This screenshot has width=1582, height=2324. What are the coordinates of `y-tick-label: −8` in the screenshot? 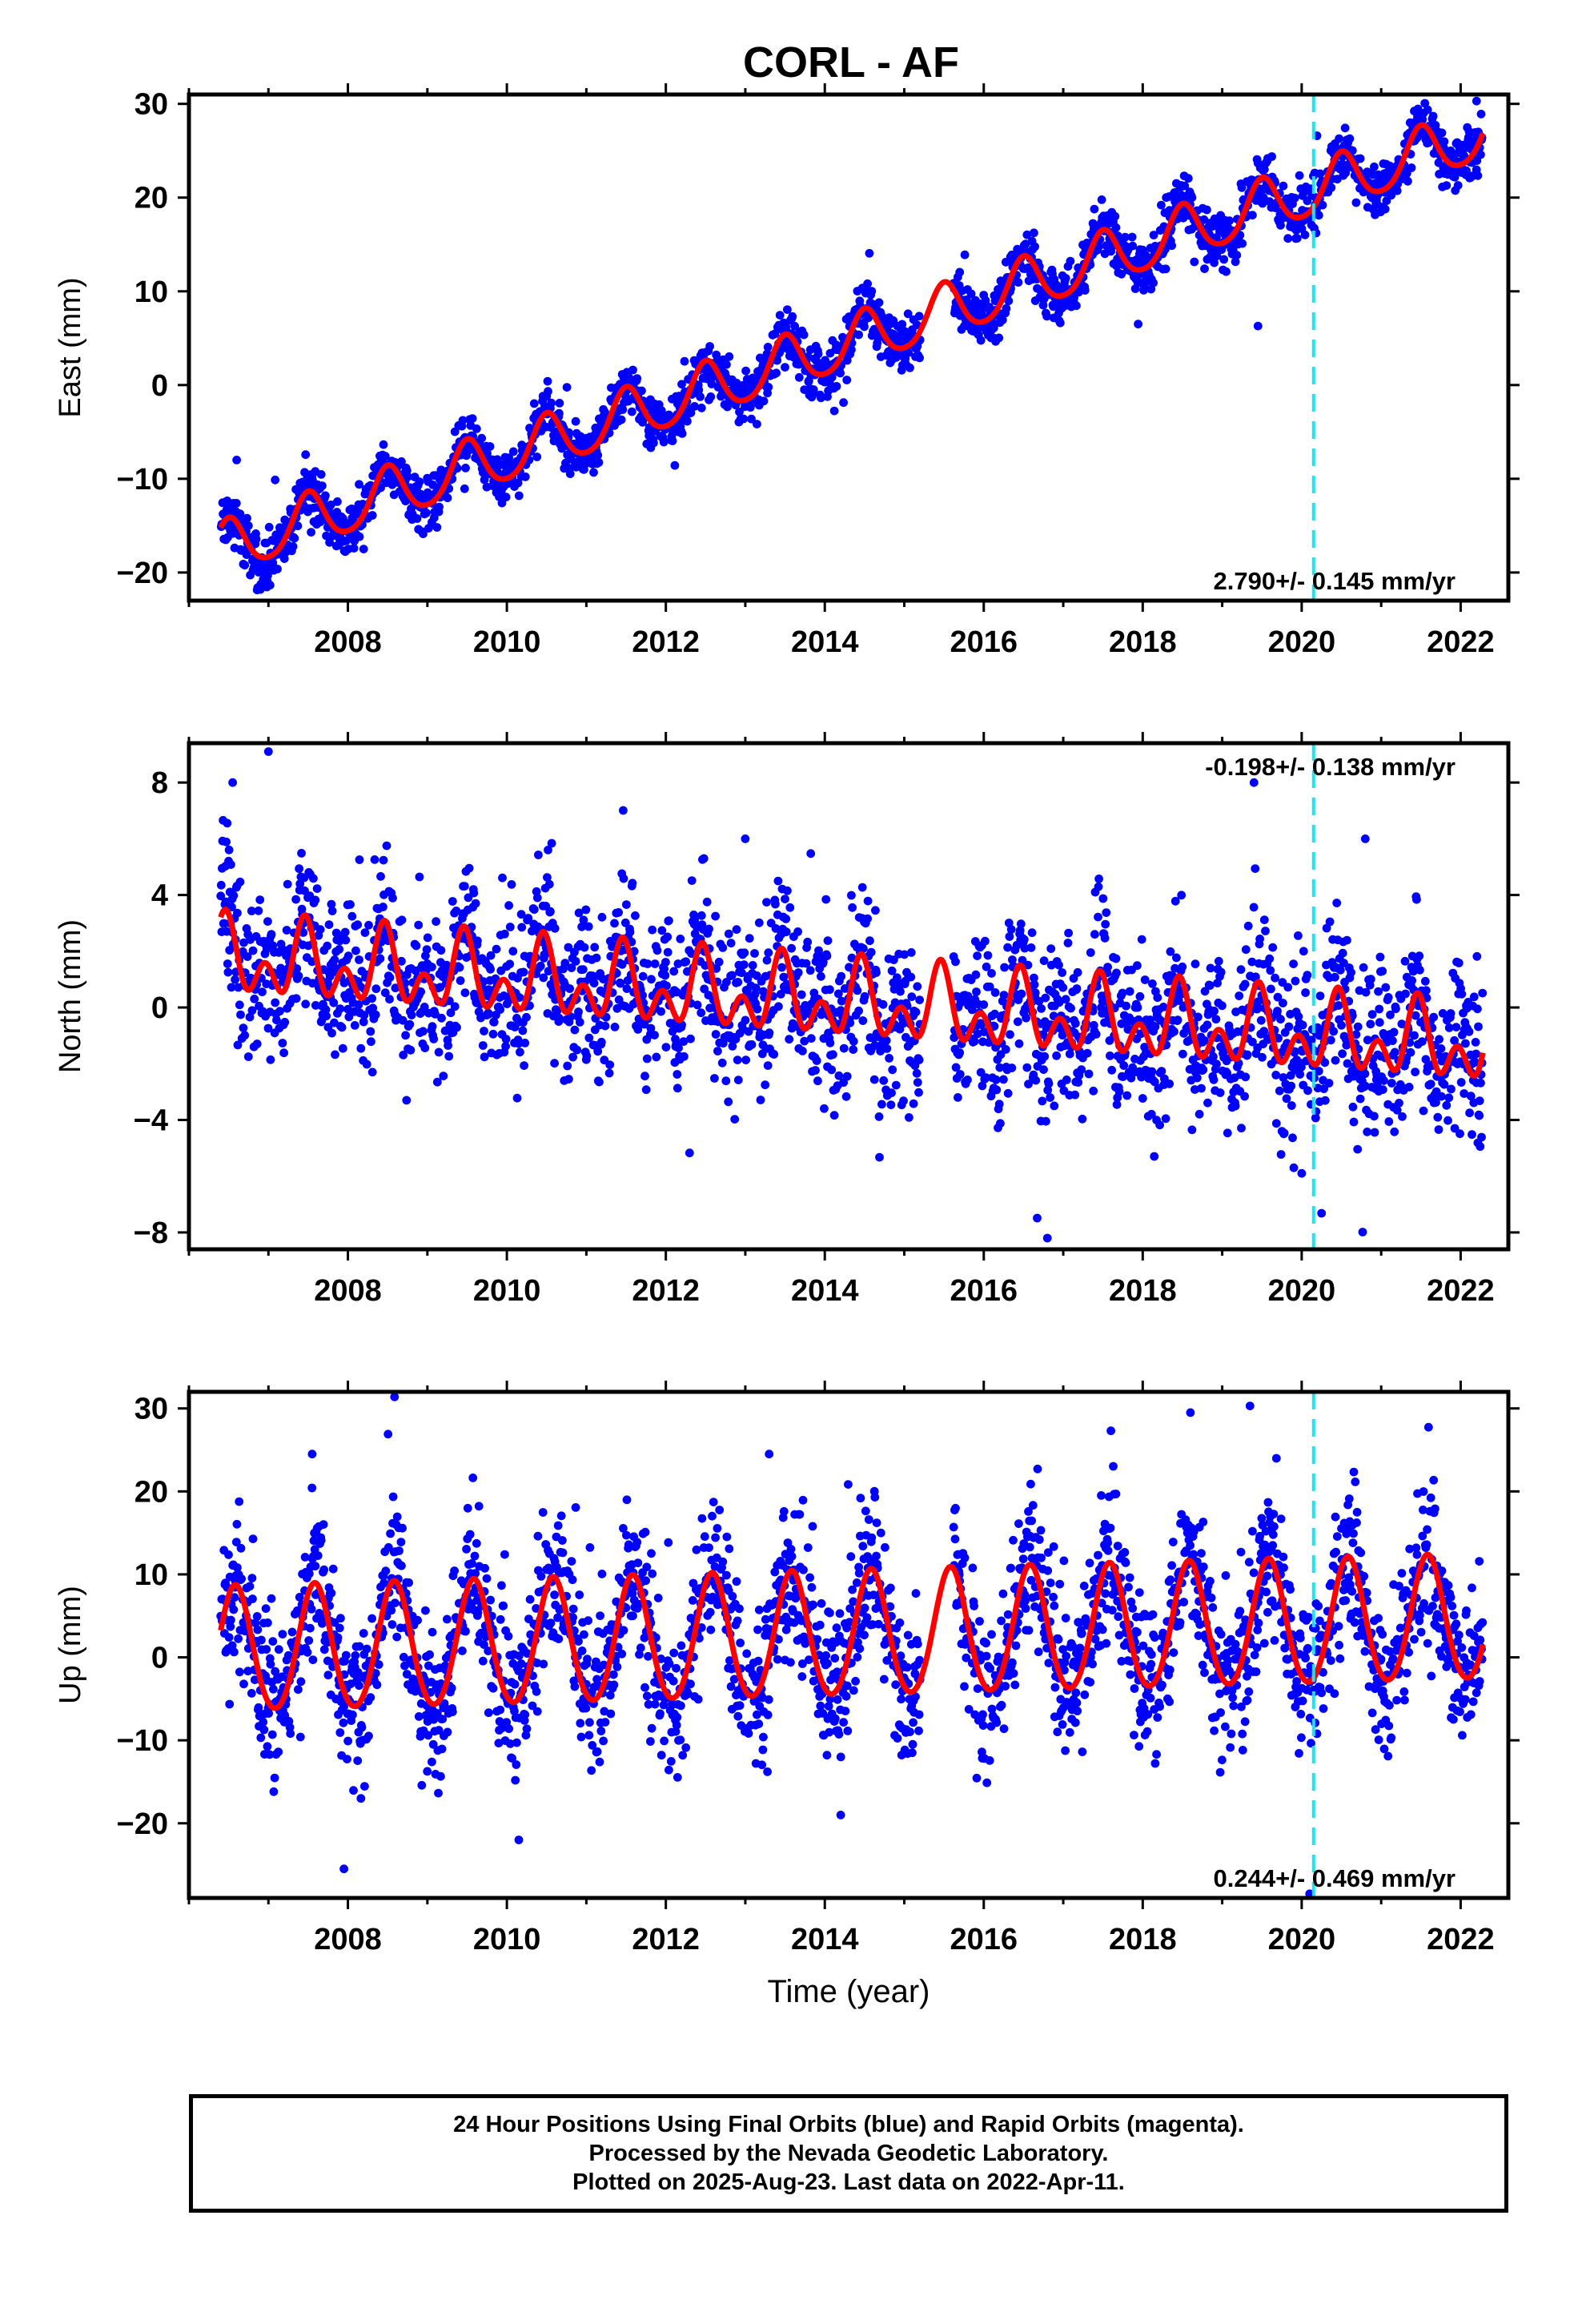 It's located at (151, 1233).